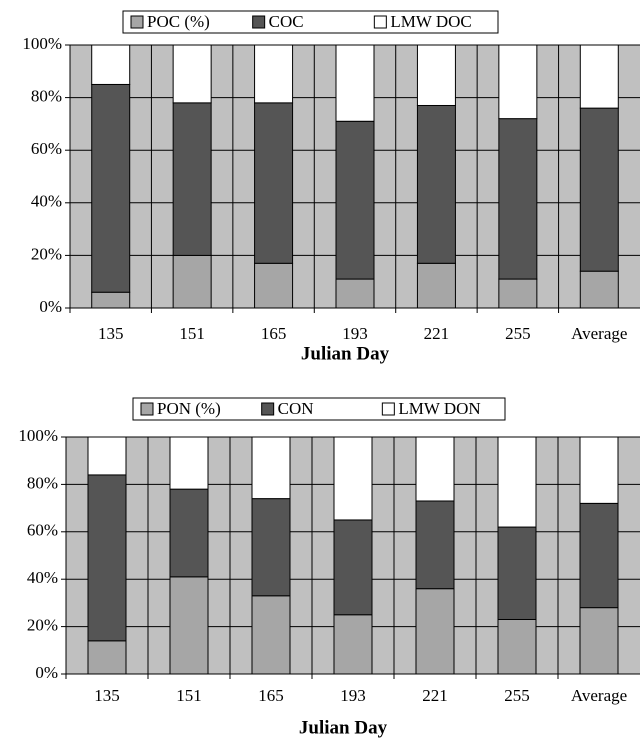 This screenshot has width=640, height=740. What do you see at coordinates (189, 408) in the screenshot?
I see `legend-label: PON (%)` at bounding box center [189, 408].